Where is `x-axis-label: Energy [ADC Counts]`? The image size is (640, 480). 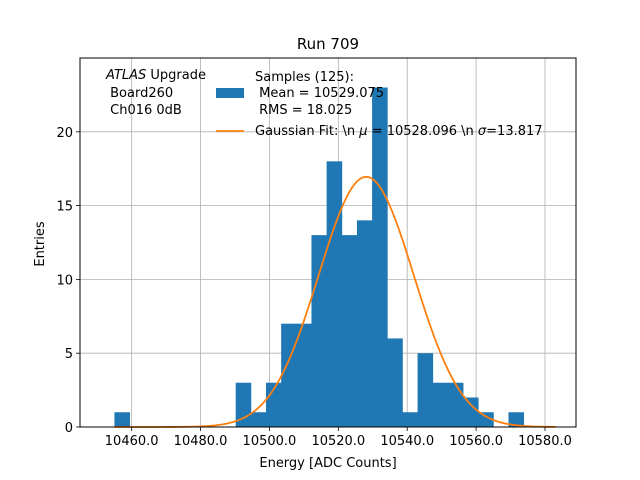
x-axis-label: Energy [ADC Counts] is located at coordinates (327, 463).